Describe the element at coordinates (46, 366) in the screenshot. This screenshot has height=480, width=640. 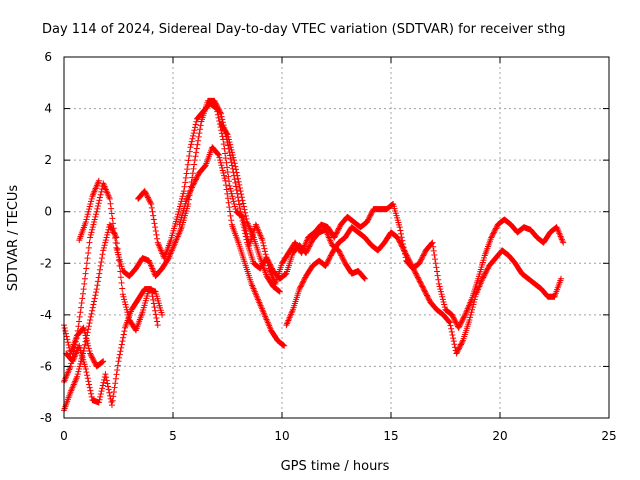
I see `y-tick-label: -6` at that location.